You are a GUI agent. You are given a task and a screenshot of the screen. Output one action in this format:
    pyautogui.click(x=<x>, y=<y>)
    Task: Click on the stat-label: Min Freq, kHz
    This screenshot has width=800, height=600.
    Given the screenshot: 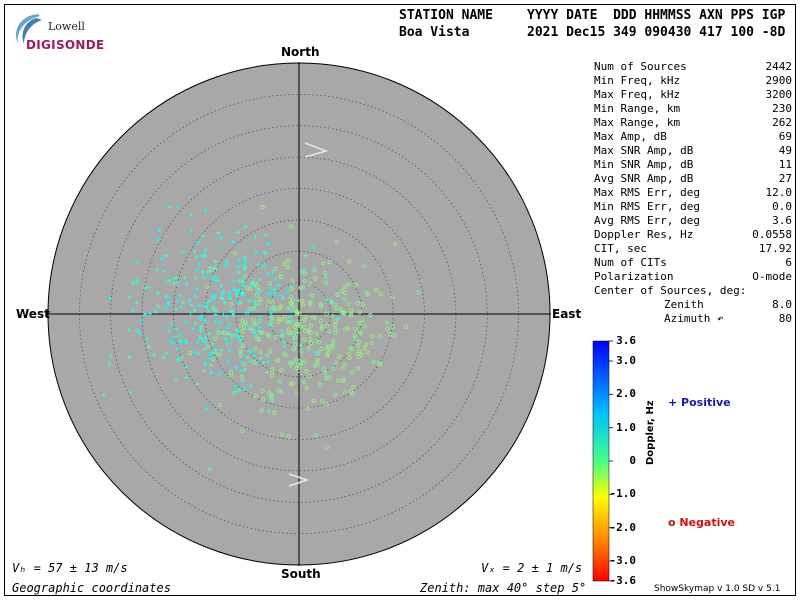 What is the action you would take?
    pyautogui.click(x=637, y=80)
    